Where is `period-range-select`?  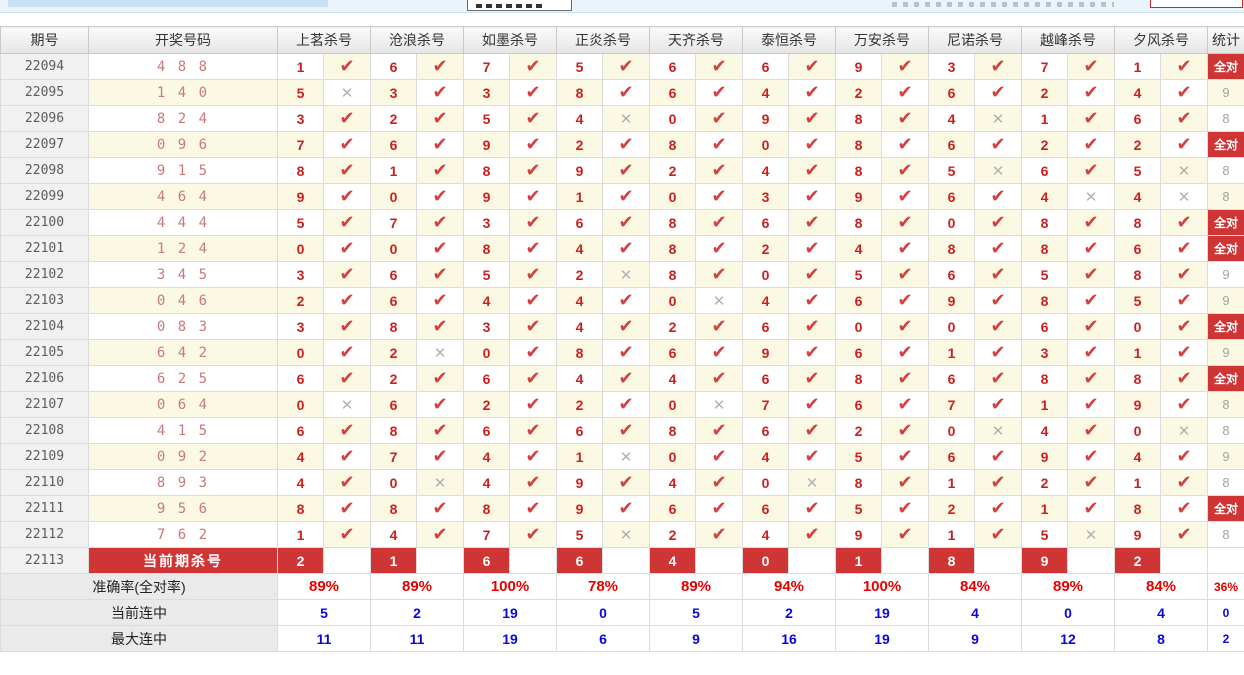 period-range-select is located at coordinates (519, 5).